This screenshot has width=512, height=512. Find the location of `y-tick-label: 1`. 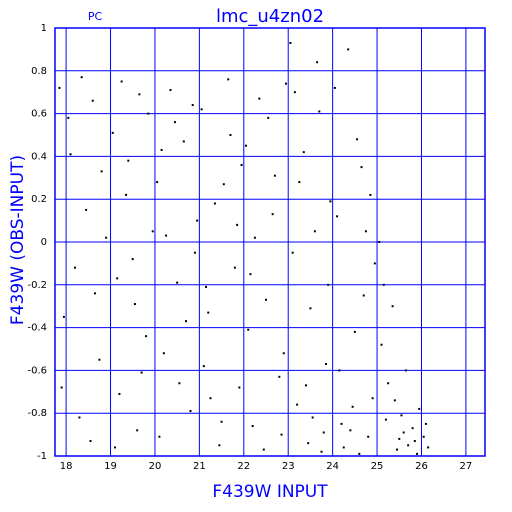

y-tick-label: 1 is located at coordinates (44, 28).